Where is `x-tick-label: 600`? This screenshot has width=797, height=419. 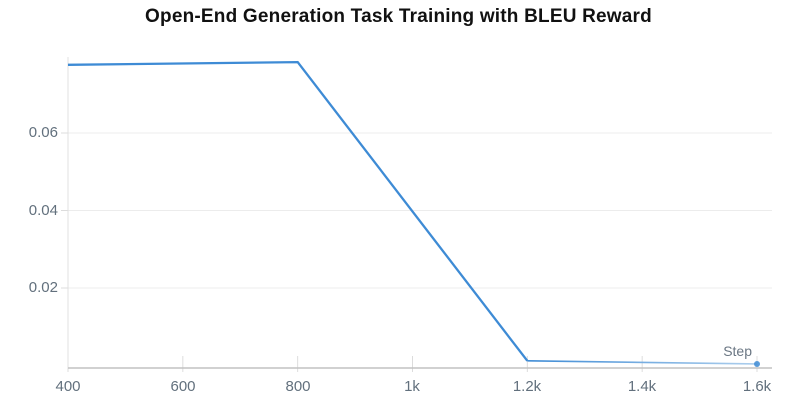
x-tick-label: 600 is located at coordinates (183, 386).